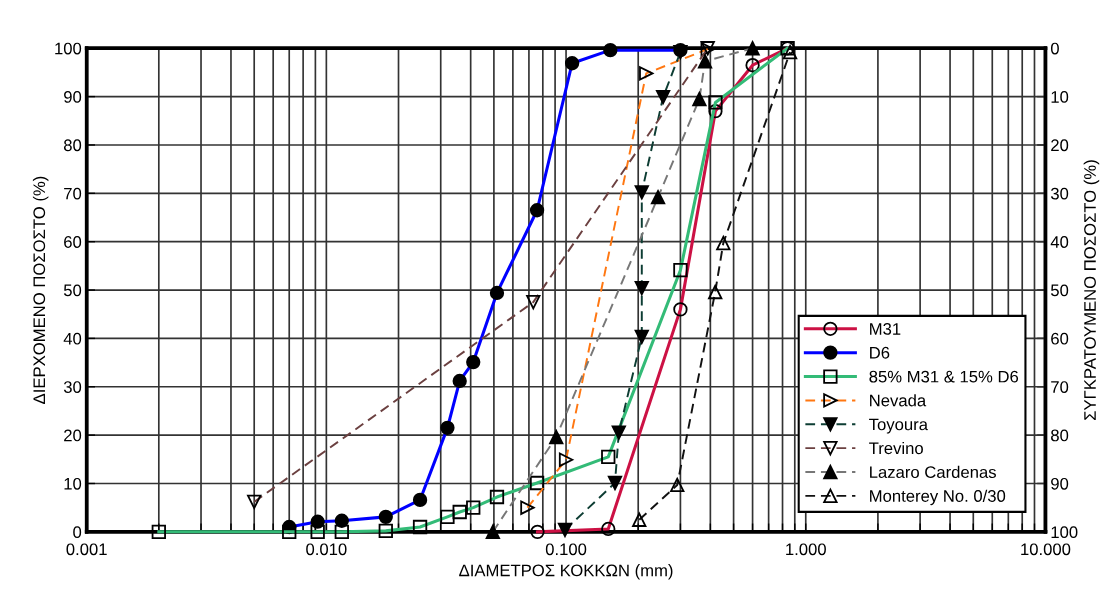 This screenshot has width=1111, height=603. What do you see at coordinates (566, 549) in the screenshot?
I see `x-tick-label: 0.100` at bounding box center [566, 549].